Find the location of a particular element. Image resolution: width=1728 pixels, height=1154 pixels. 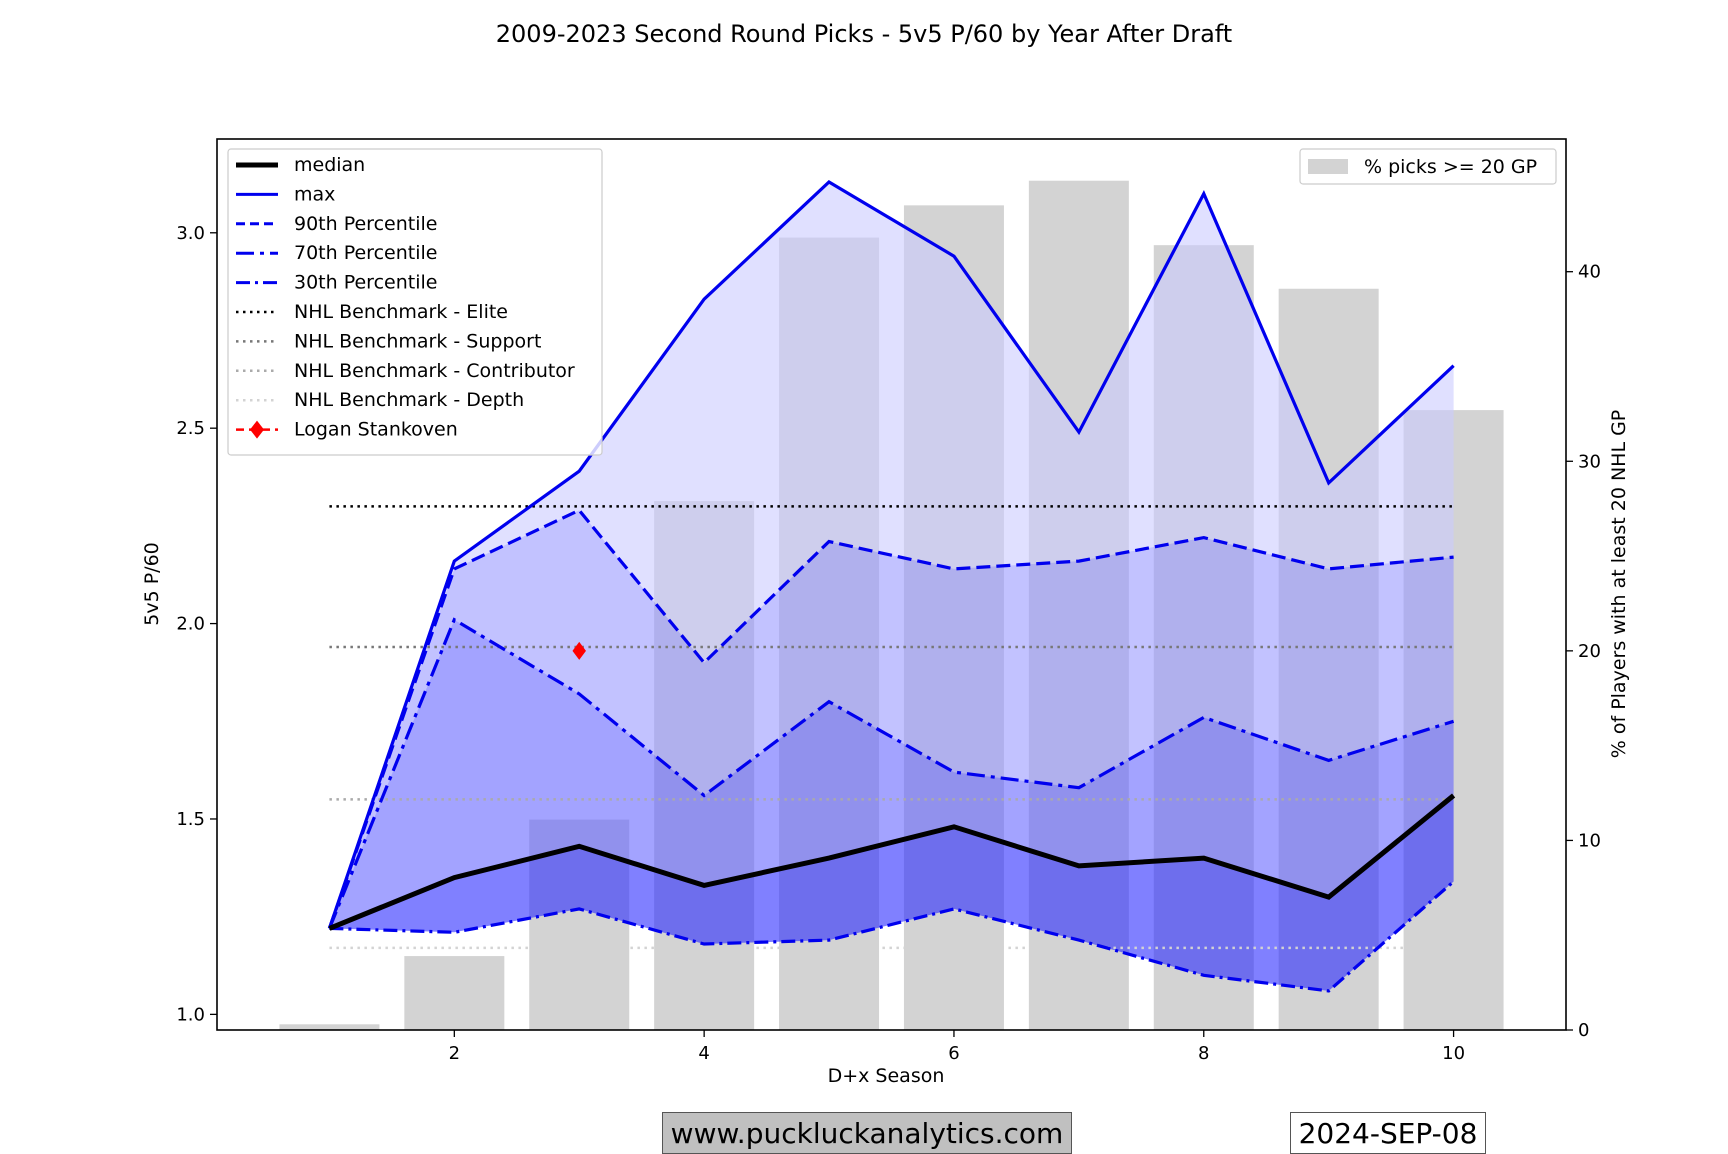

y-tick-label-2: 2.0 is located at coordinates (190, 624).